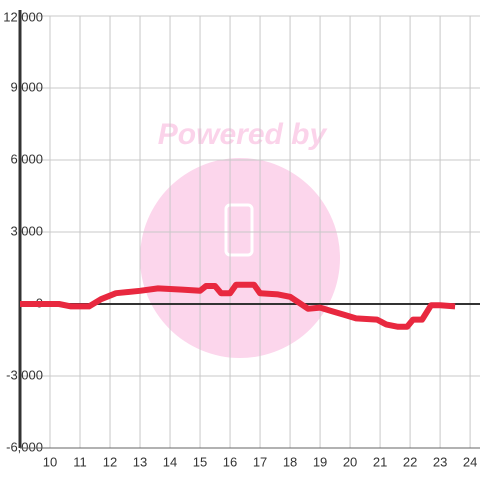 This screenshot has width=480, height=480. I want to click on x-tick-label: 23, so click(440, 461).